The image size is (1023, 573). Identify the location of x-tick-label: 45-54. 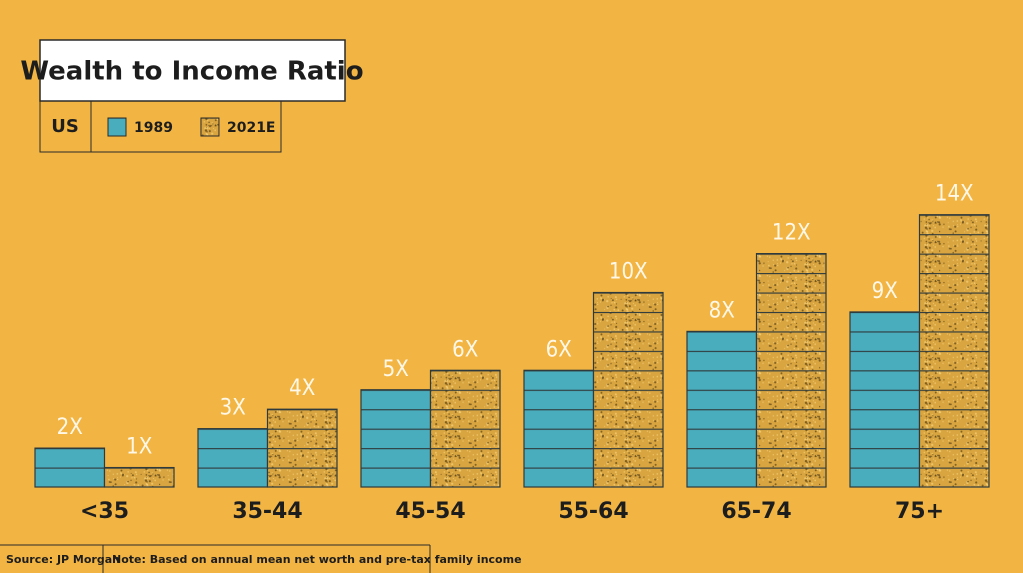
(430, 511).